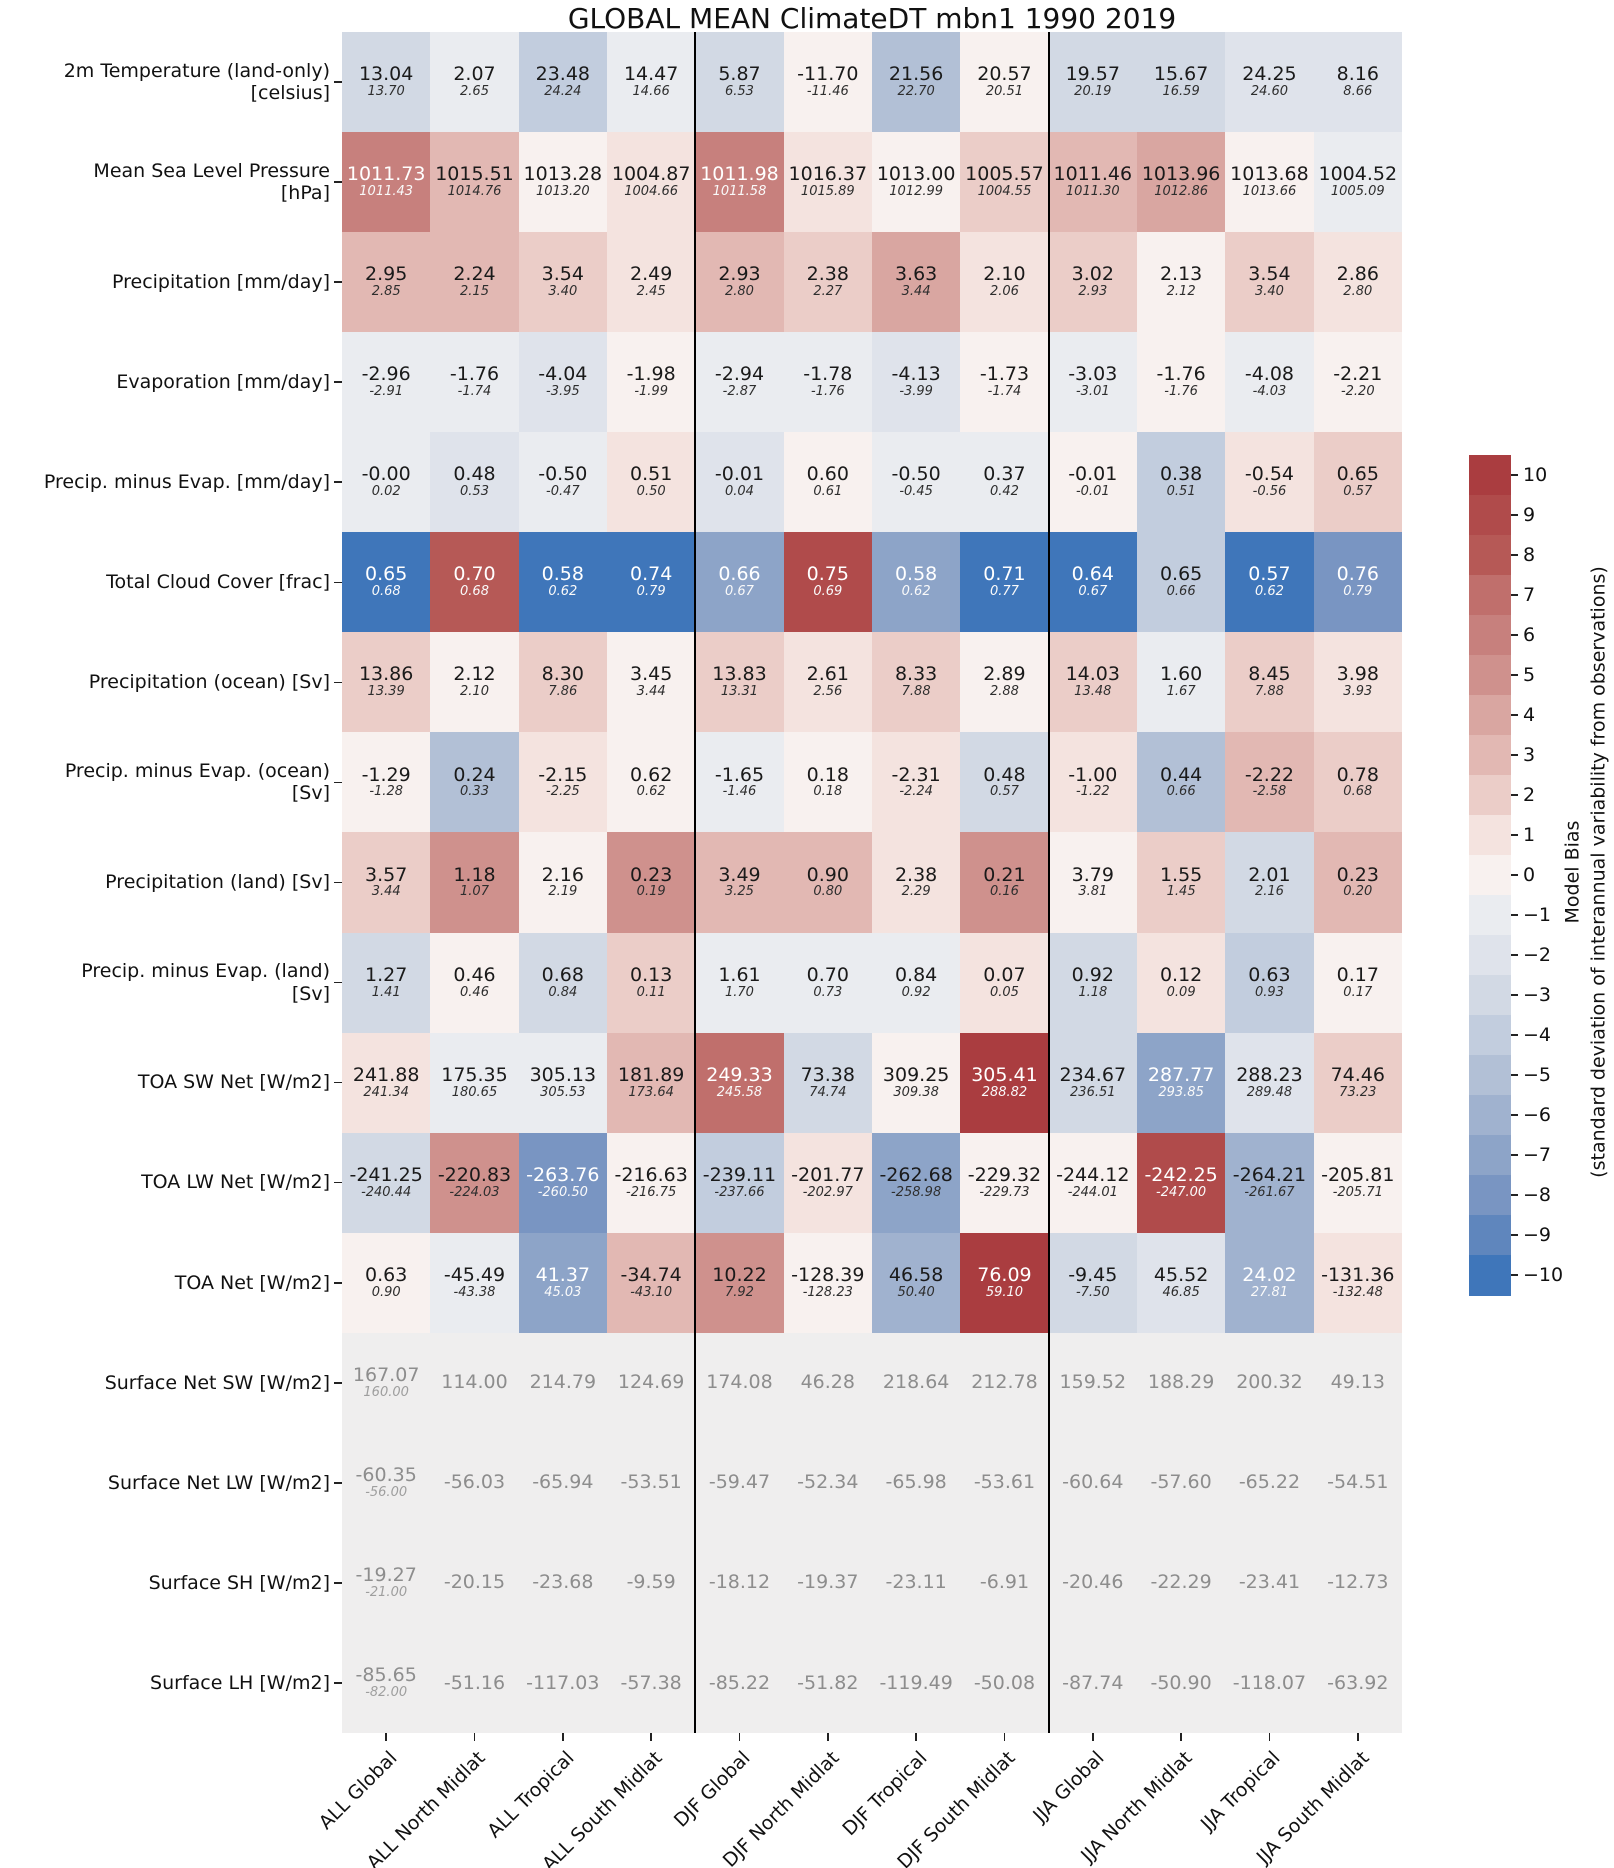 The image size is (1614, 1868). Describe the element at coordinates (1092, 574) in the screenshot. I see `cell-value: 0.64` at that location.